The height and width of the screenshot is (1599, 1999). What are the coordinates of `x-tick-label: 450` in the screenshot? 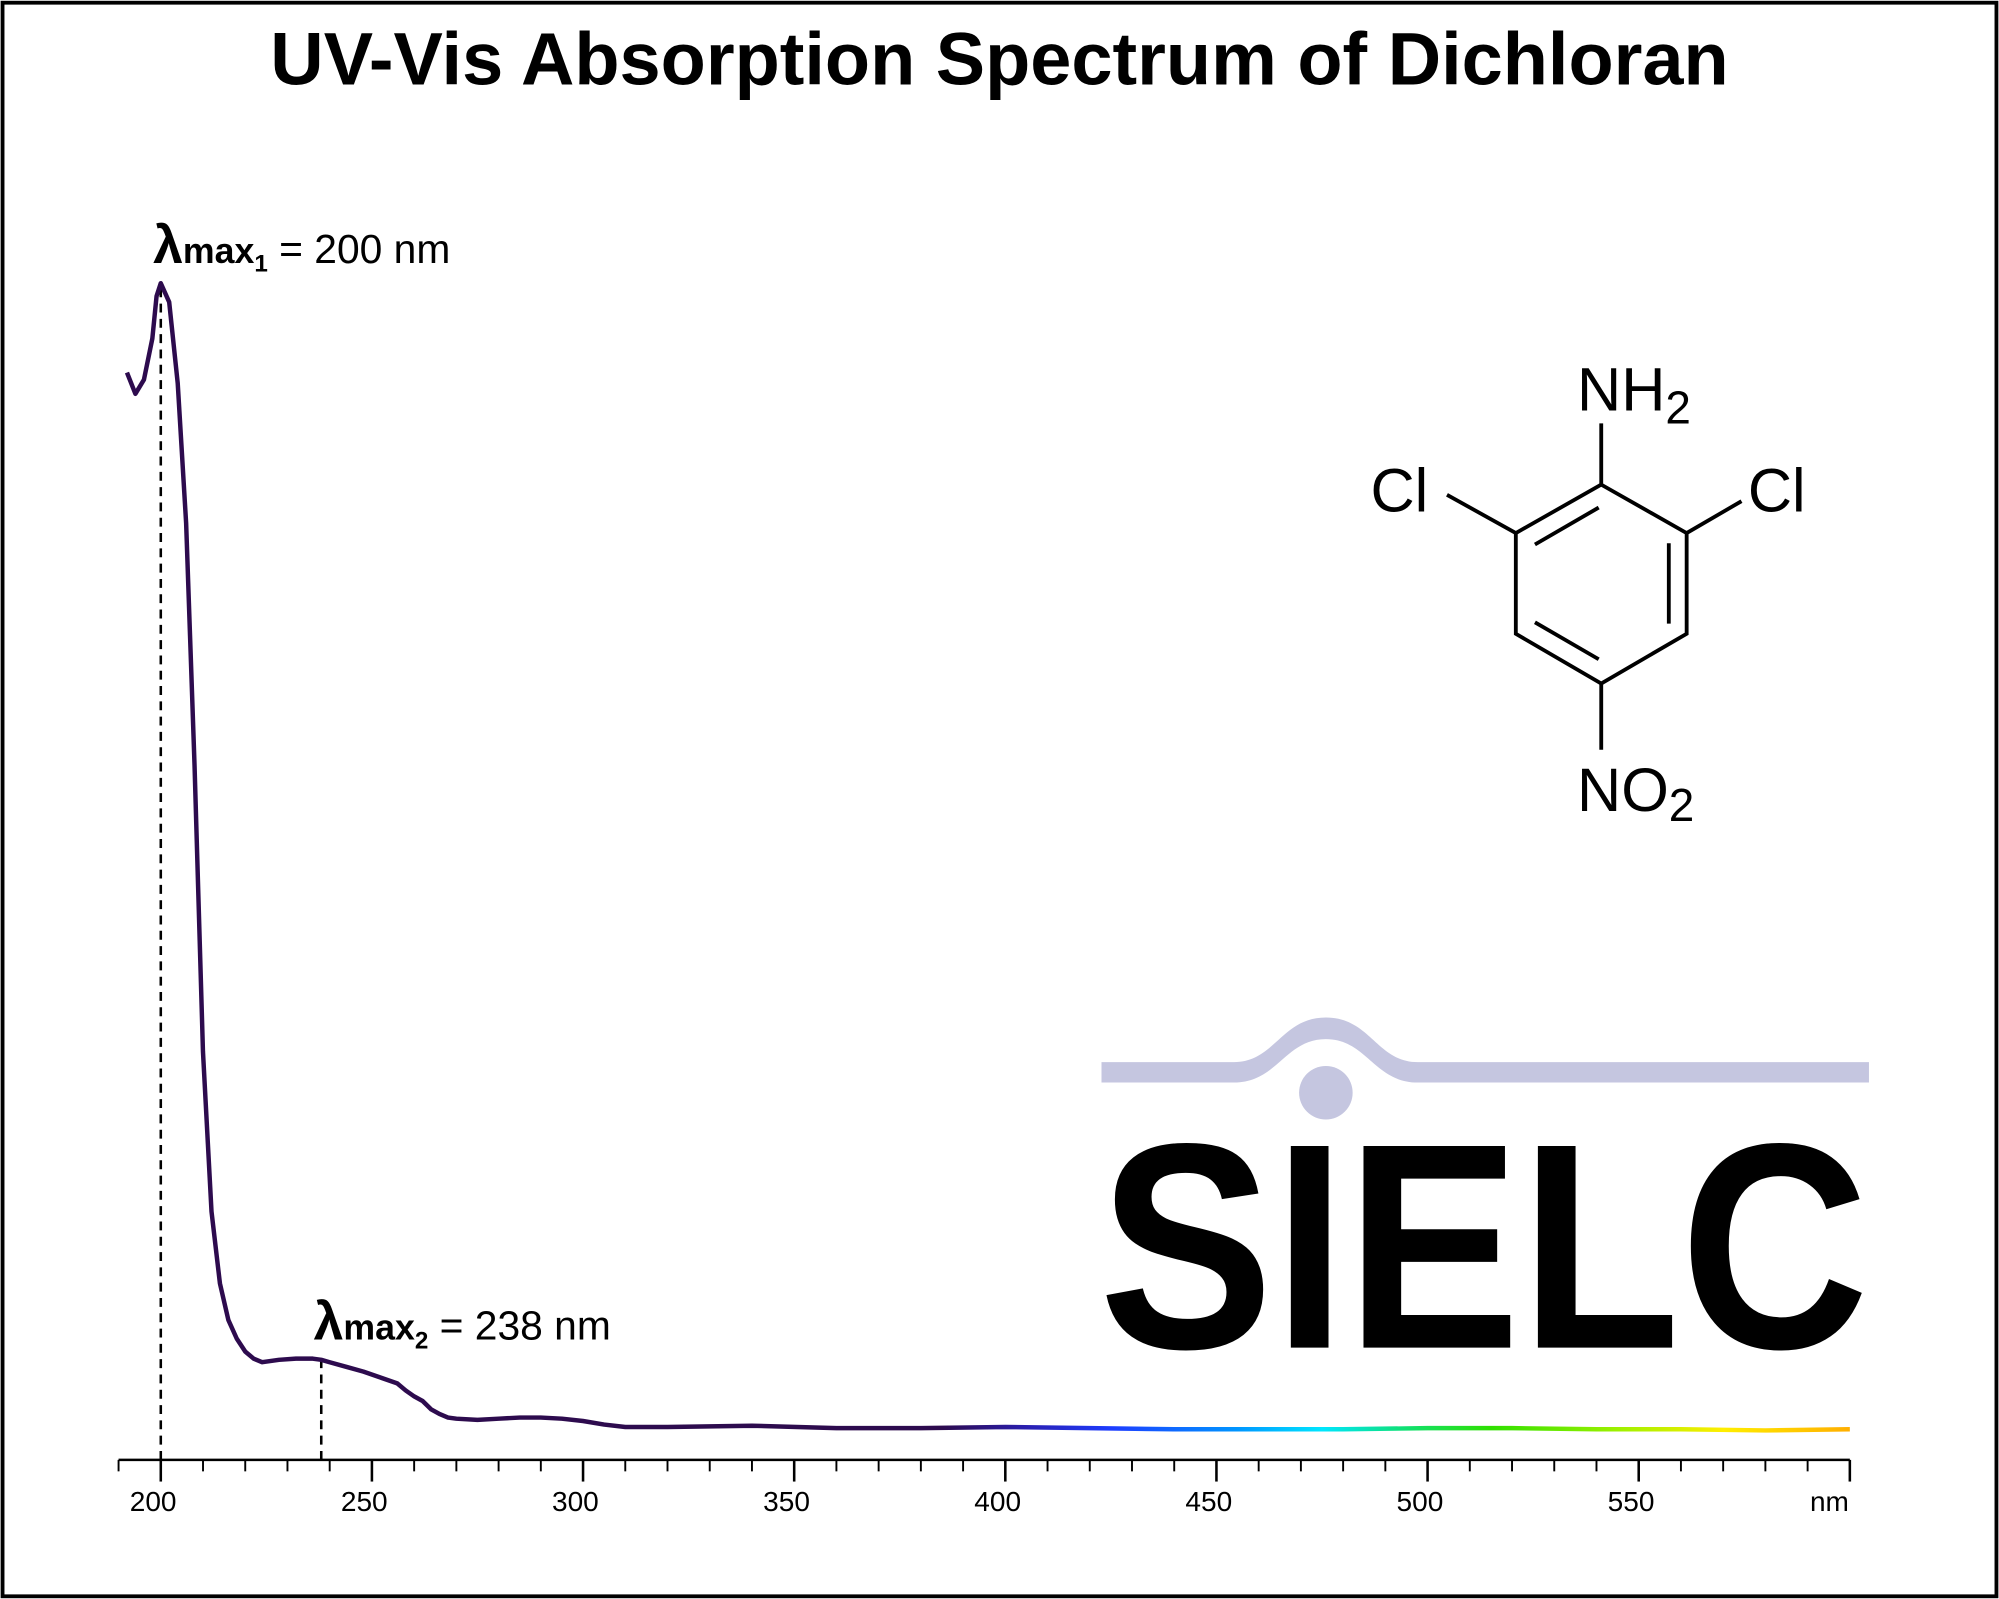 It's located at (1208, 1501).